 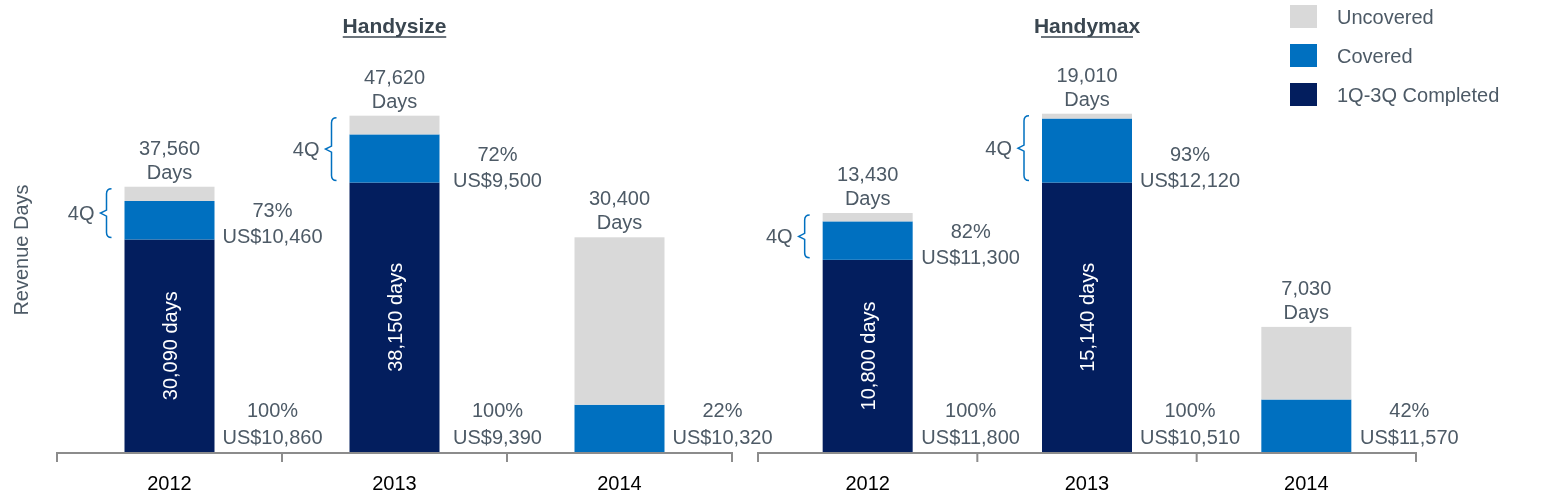 I want to click on legend-label: 1Q-3Q Completed, so click(x=1418, y=95).